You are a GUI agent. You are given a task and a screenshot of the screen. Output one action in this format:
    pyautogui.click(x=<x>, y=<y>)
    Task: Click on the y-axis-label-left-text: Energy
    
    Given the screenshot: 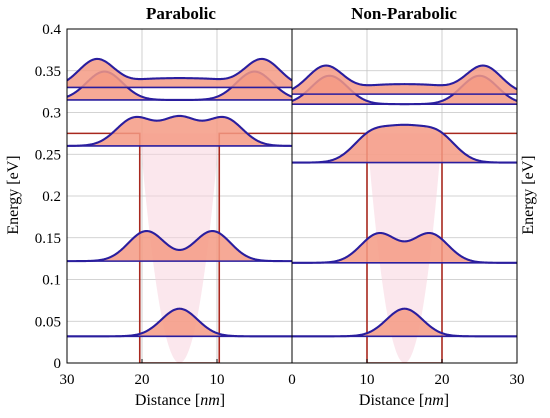 What is the action you would take?
    pyautogui.click(x=13, y=212)
    